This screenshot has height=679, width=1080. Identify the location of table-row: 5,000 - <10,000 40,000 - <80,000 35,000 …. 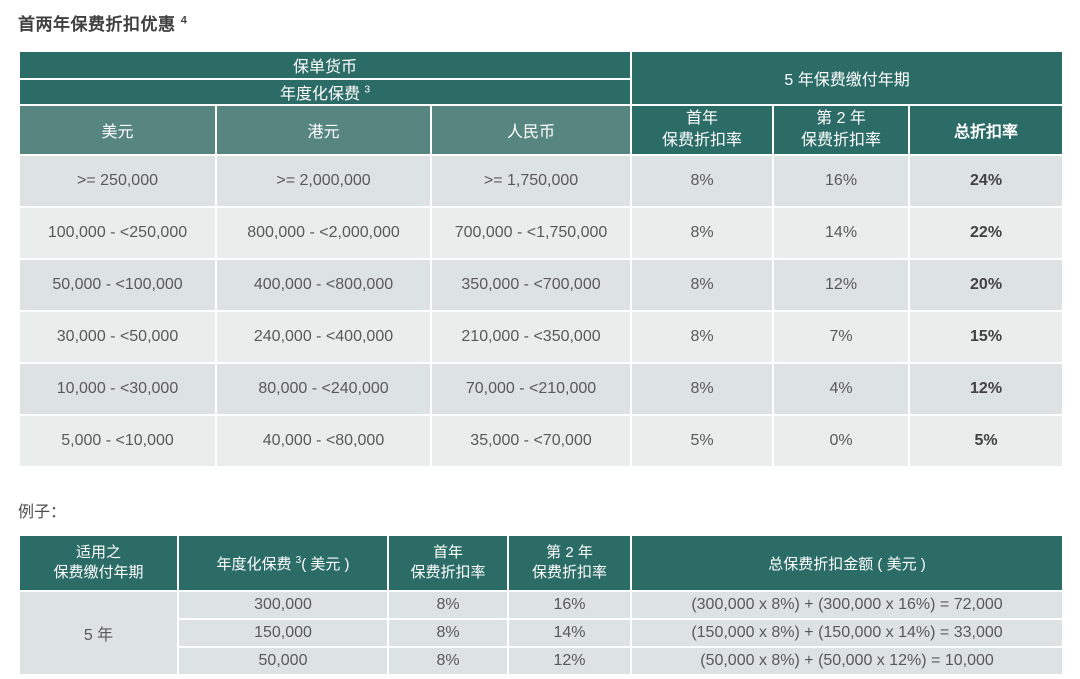
(541, 441).